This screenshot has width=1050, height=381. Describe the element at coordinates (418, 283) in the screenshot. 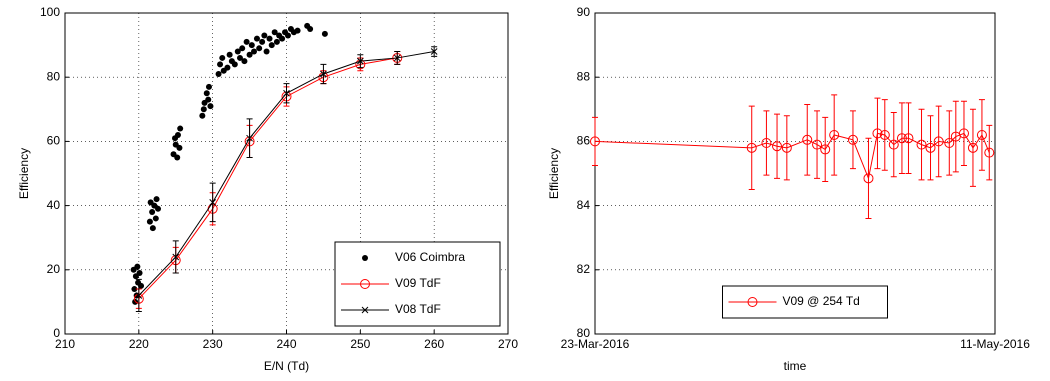

I see `legend-label: V09 TdF` at that location.